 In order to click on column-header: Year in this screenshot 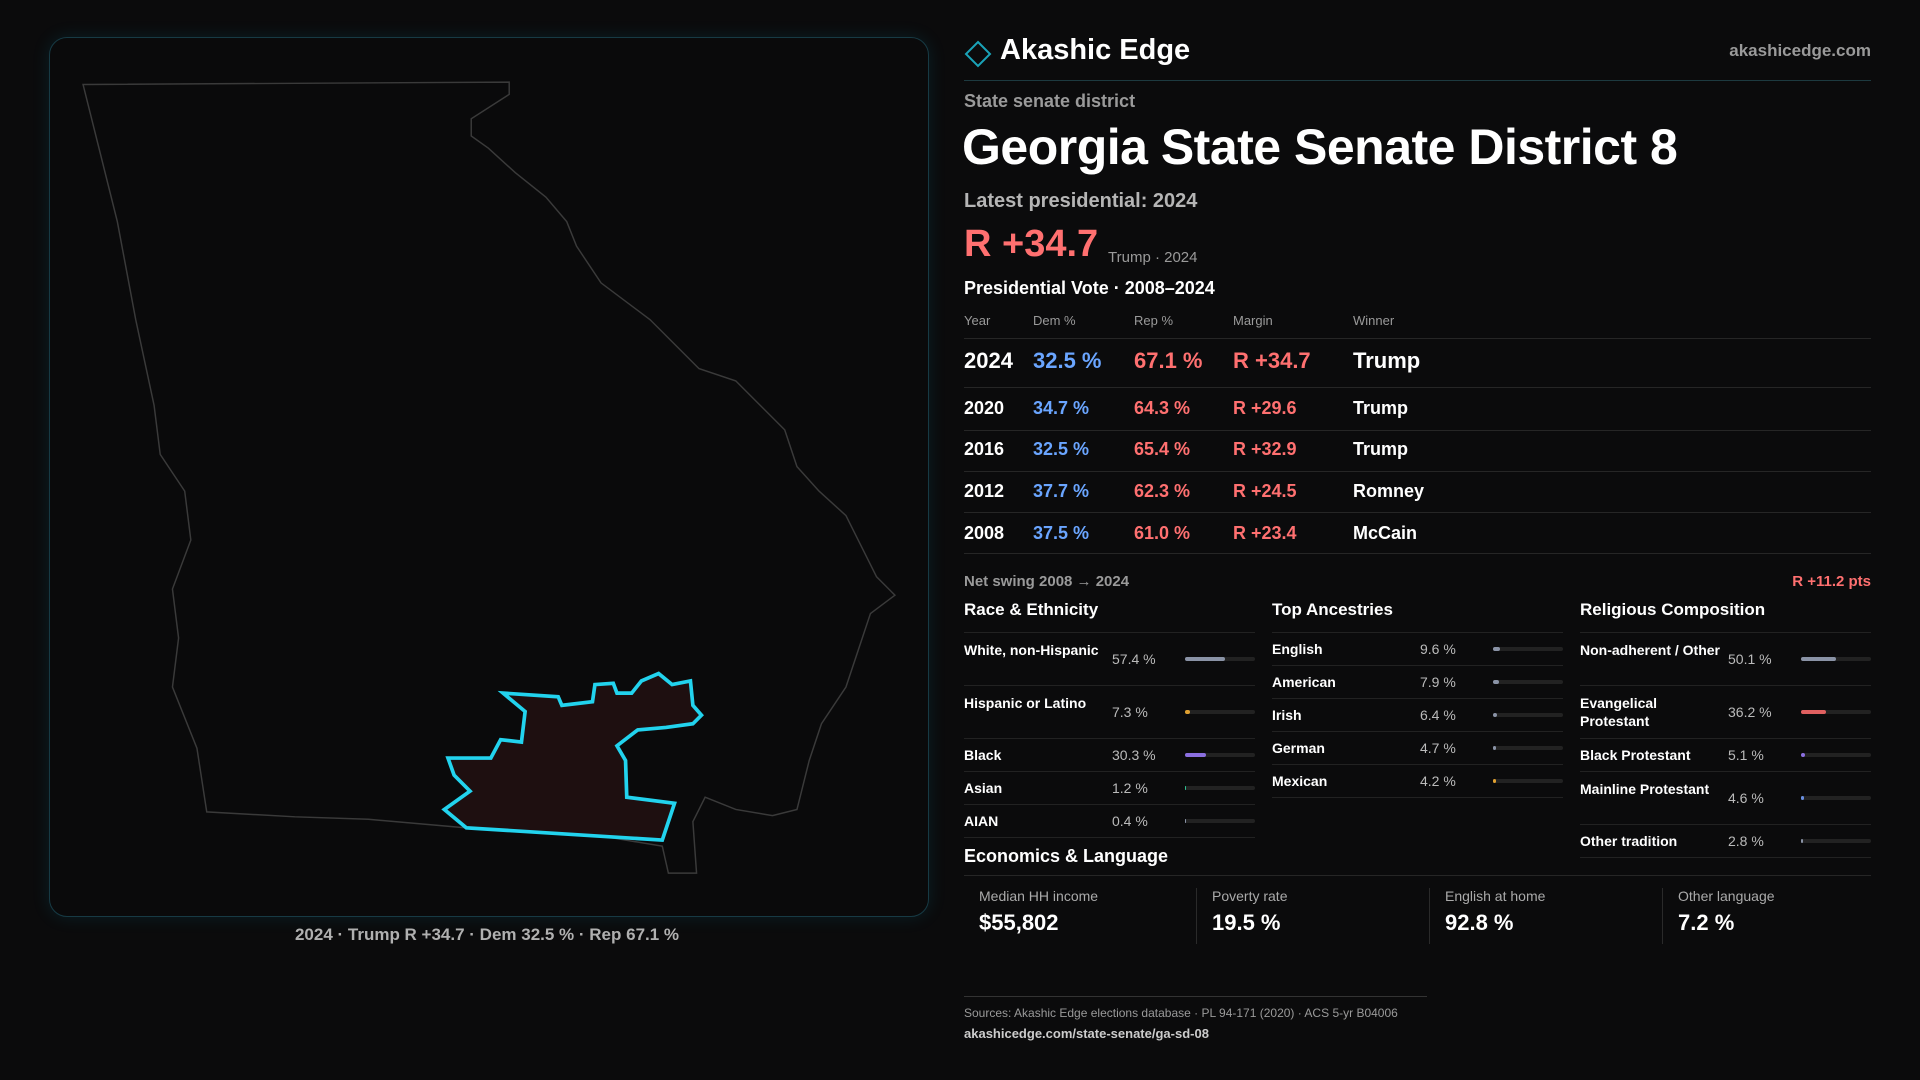, I will do `click(977, 320)`.